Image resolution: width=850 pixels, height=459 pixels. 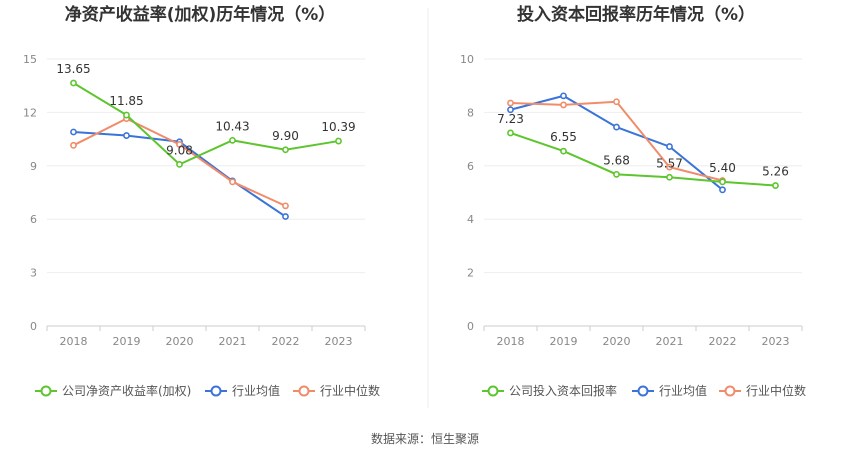 I want to click on y-tick-label: 8, so click(x=470, y=112).